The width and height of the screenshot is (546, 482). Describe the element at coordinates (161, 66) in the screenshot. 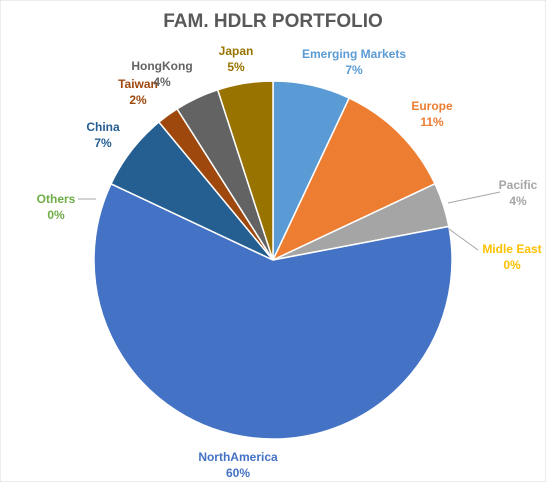

I see `category-label: HongKong` at that location.